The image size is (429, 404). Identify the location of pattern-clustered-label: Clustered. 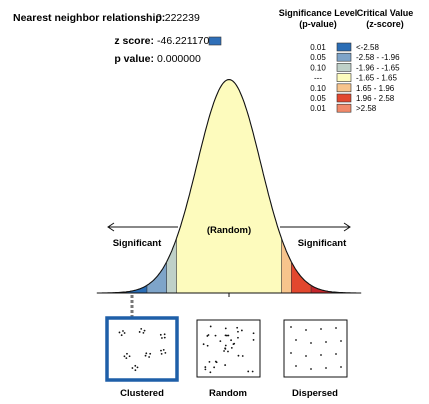
(142, 393).